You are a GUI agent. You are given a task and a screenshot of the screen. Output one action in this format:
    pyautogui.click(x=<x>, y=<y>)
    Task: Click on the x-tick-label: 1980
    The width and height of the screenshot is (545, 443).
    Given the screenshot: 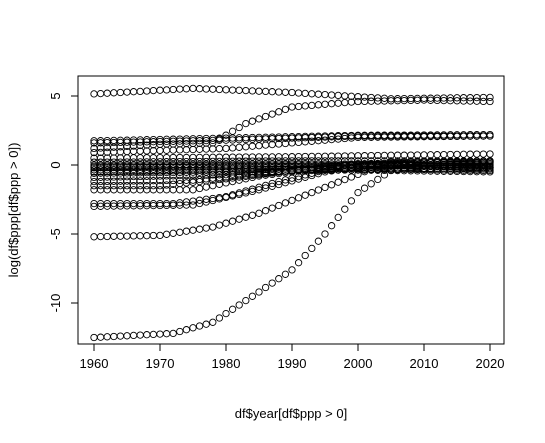 What is the action you would take?
    pyautogui.click(x=226, y=363)
    